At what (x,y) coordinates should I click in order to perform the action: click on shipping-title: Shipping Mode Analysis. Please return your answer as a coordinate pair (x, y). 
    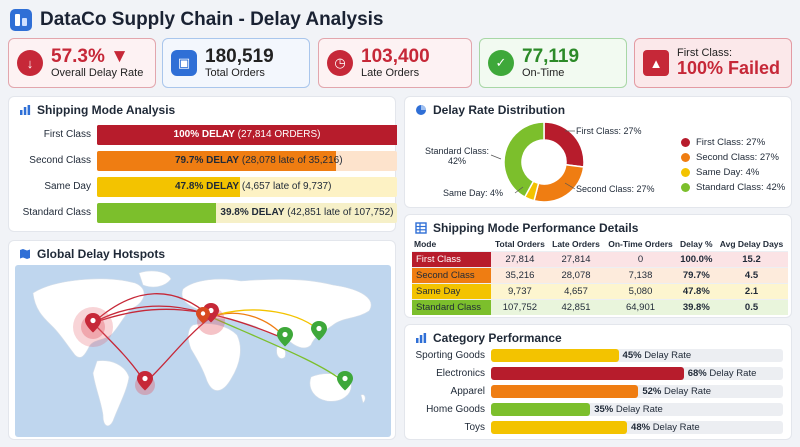
    Looking at the image, I should click on (106, 110).